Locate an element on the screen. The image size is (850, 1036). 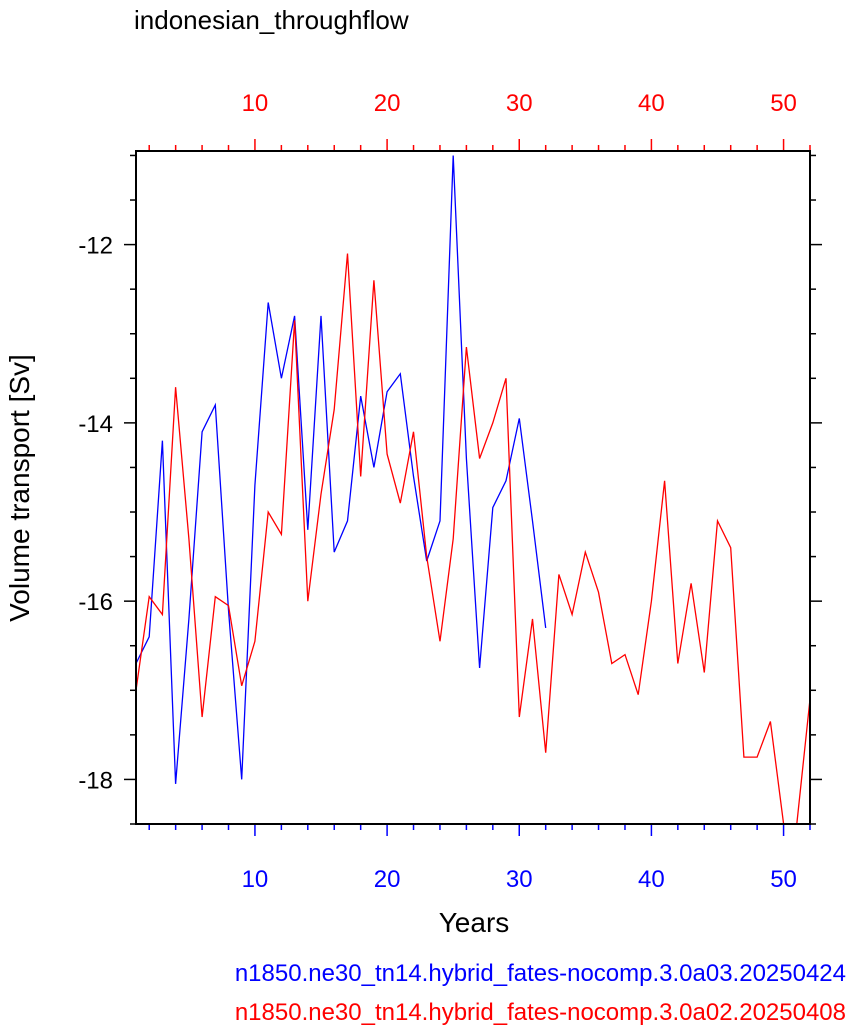
top-axis: 10 20 30 40 50 is located at coordinates (479, 120).